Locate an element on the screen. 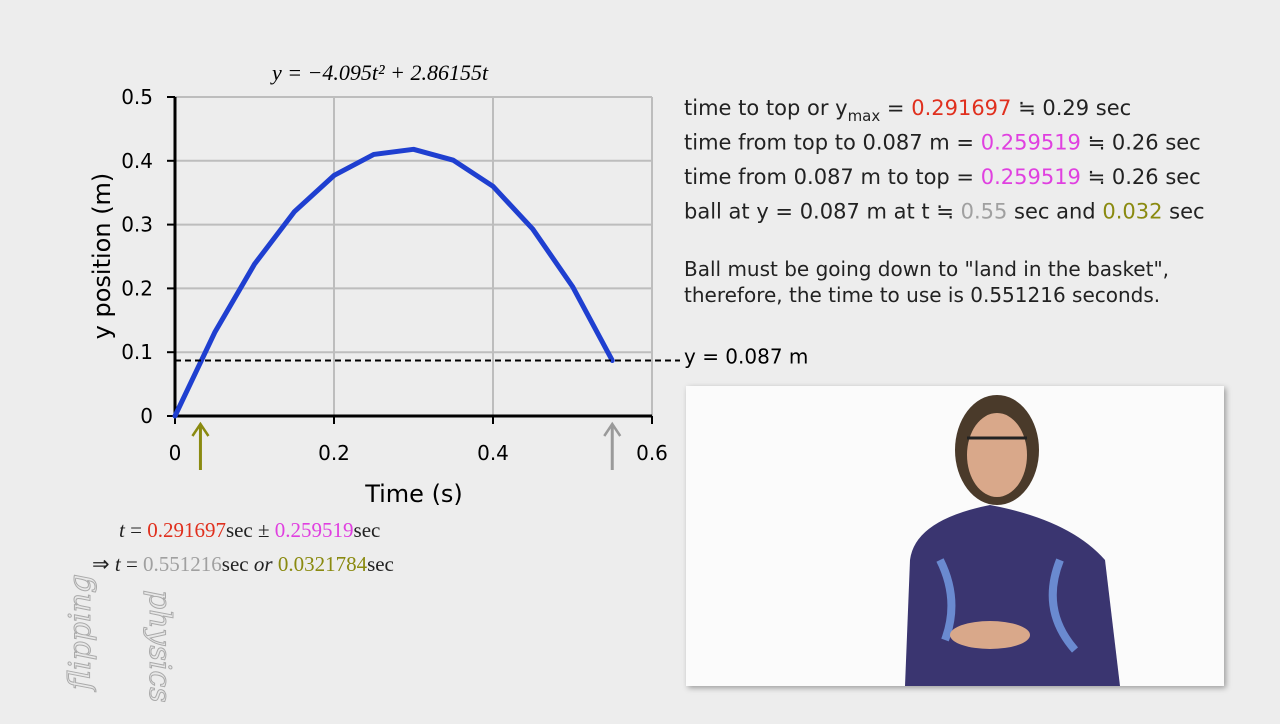 Image resolution: width=1280 pixels, height=724 pixels. text-segment: ball at y = 0.087 m at t ≒ is located at coordinates (822, 212).